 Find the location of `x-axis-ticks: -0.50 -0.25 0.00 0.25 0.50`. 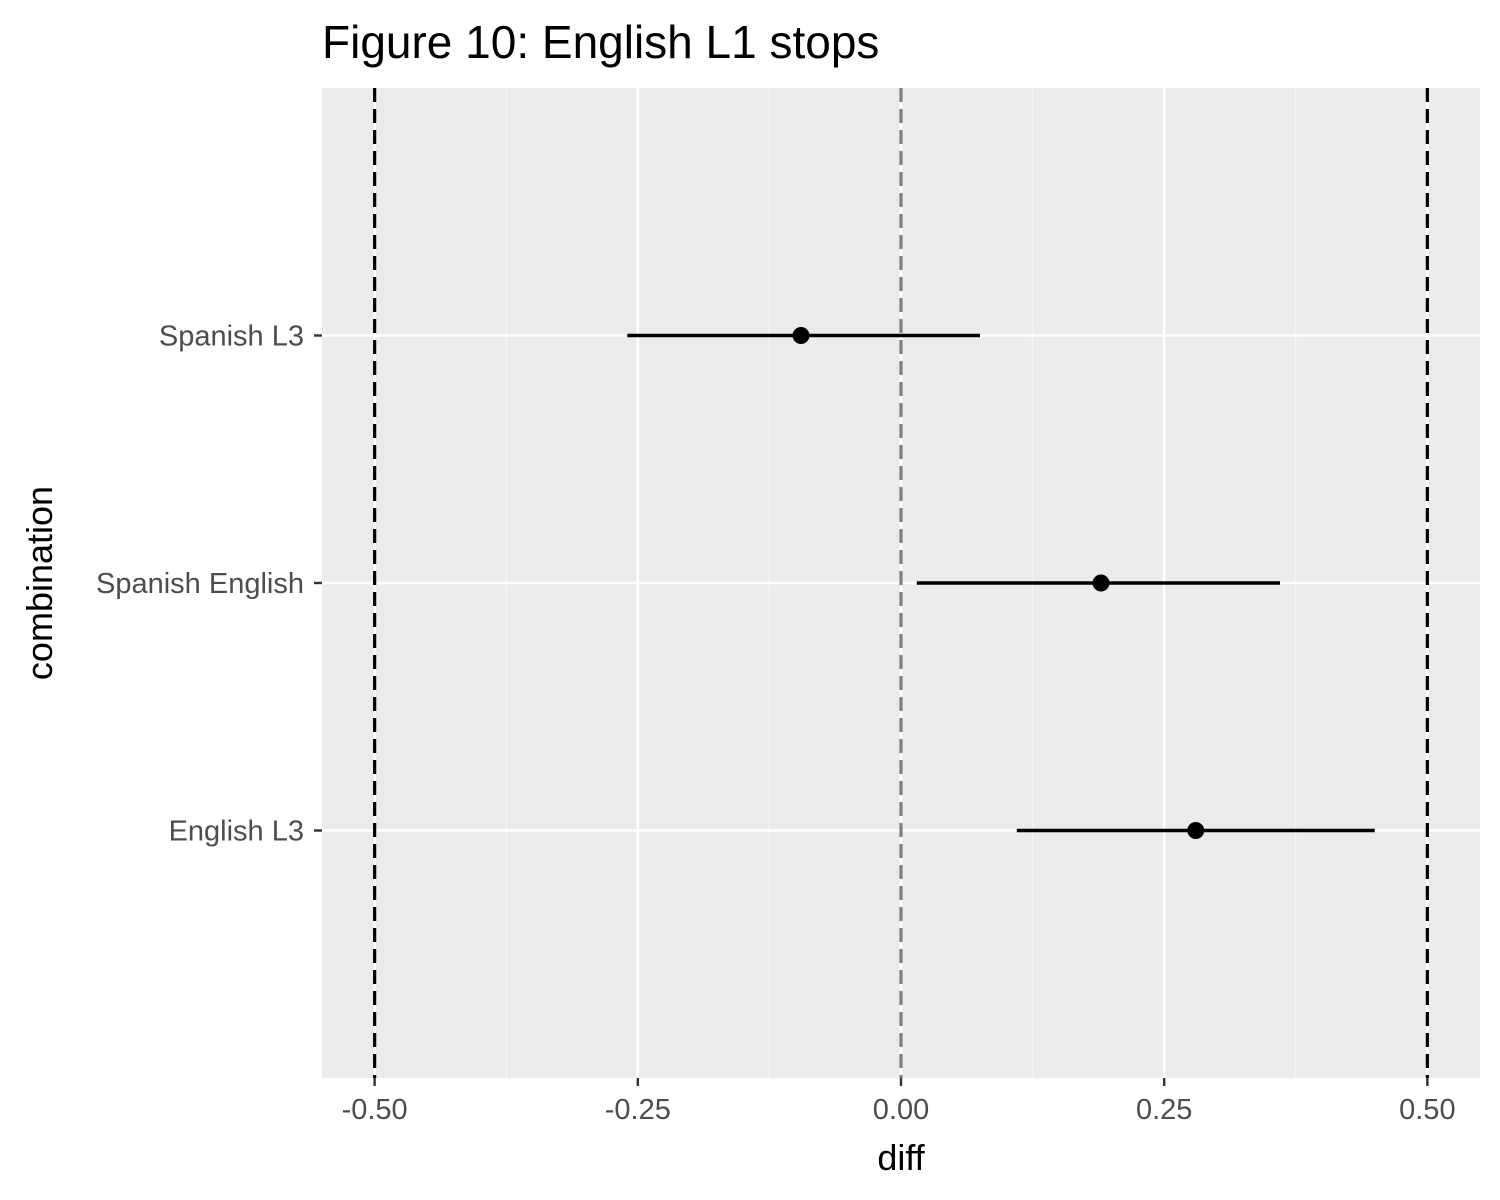

x-axis-ticks: -0.50 -0.25 0.00 0.25 0.50 is located at coordinates (899, 1102).